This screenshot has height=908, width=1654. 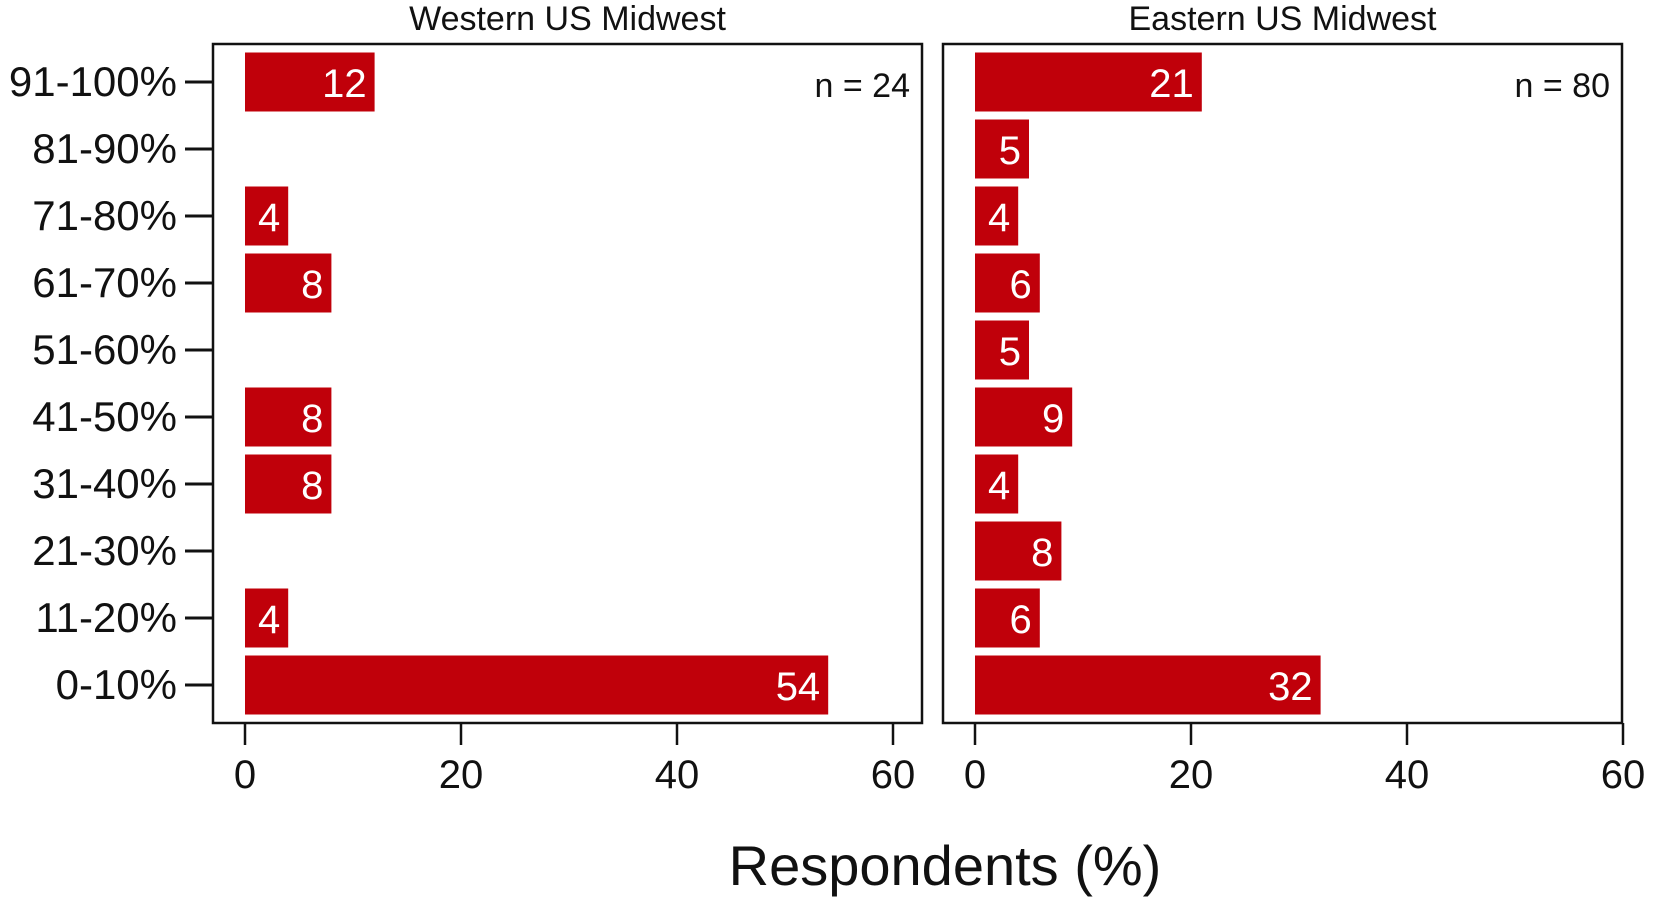 What do you see at coordinates (104, 282) in the screenshot?
I see `category-label: 61-70%` at bounding box center [104, 282].